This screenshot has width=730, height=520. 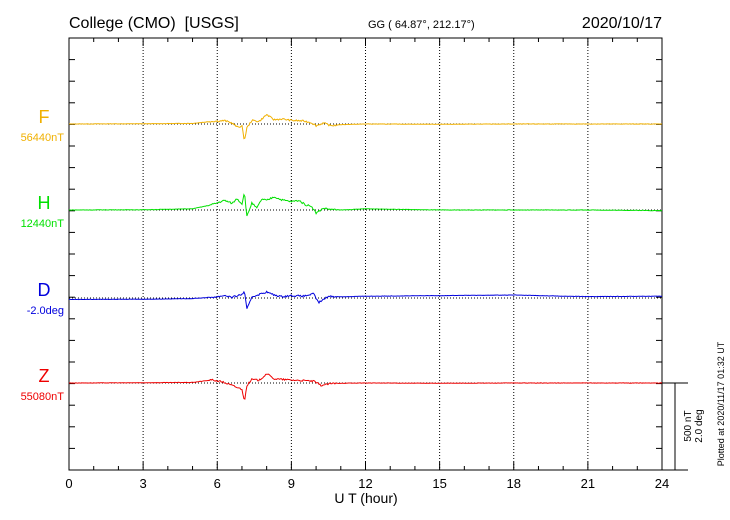 What do you see at coordinates (439, 483) in the screenshot?
I see `x-tick-label: 15` at bounding box center [439, 483].